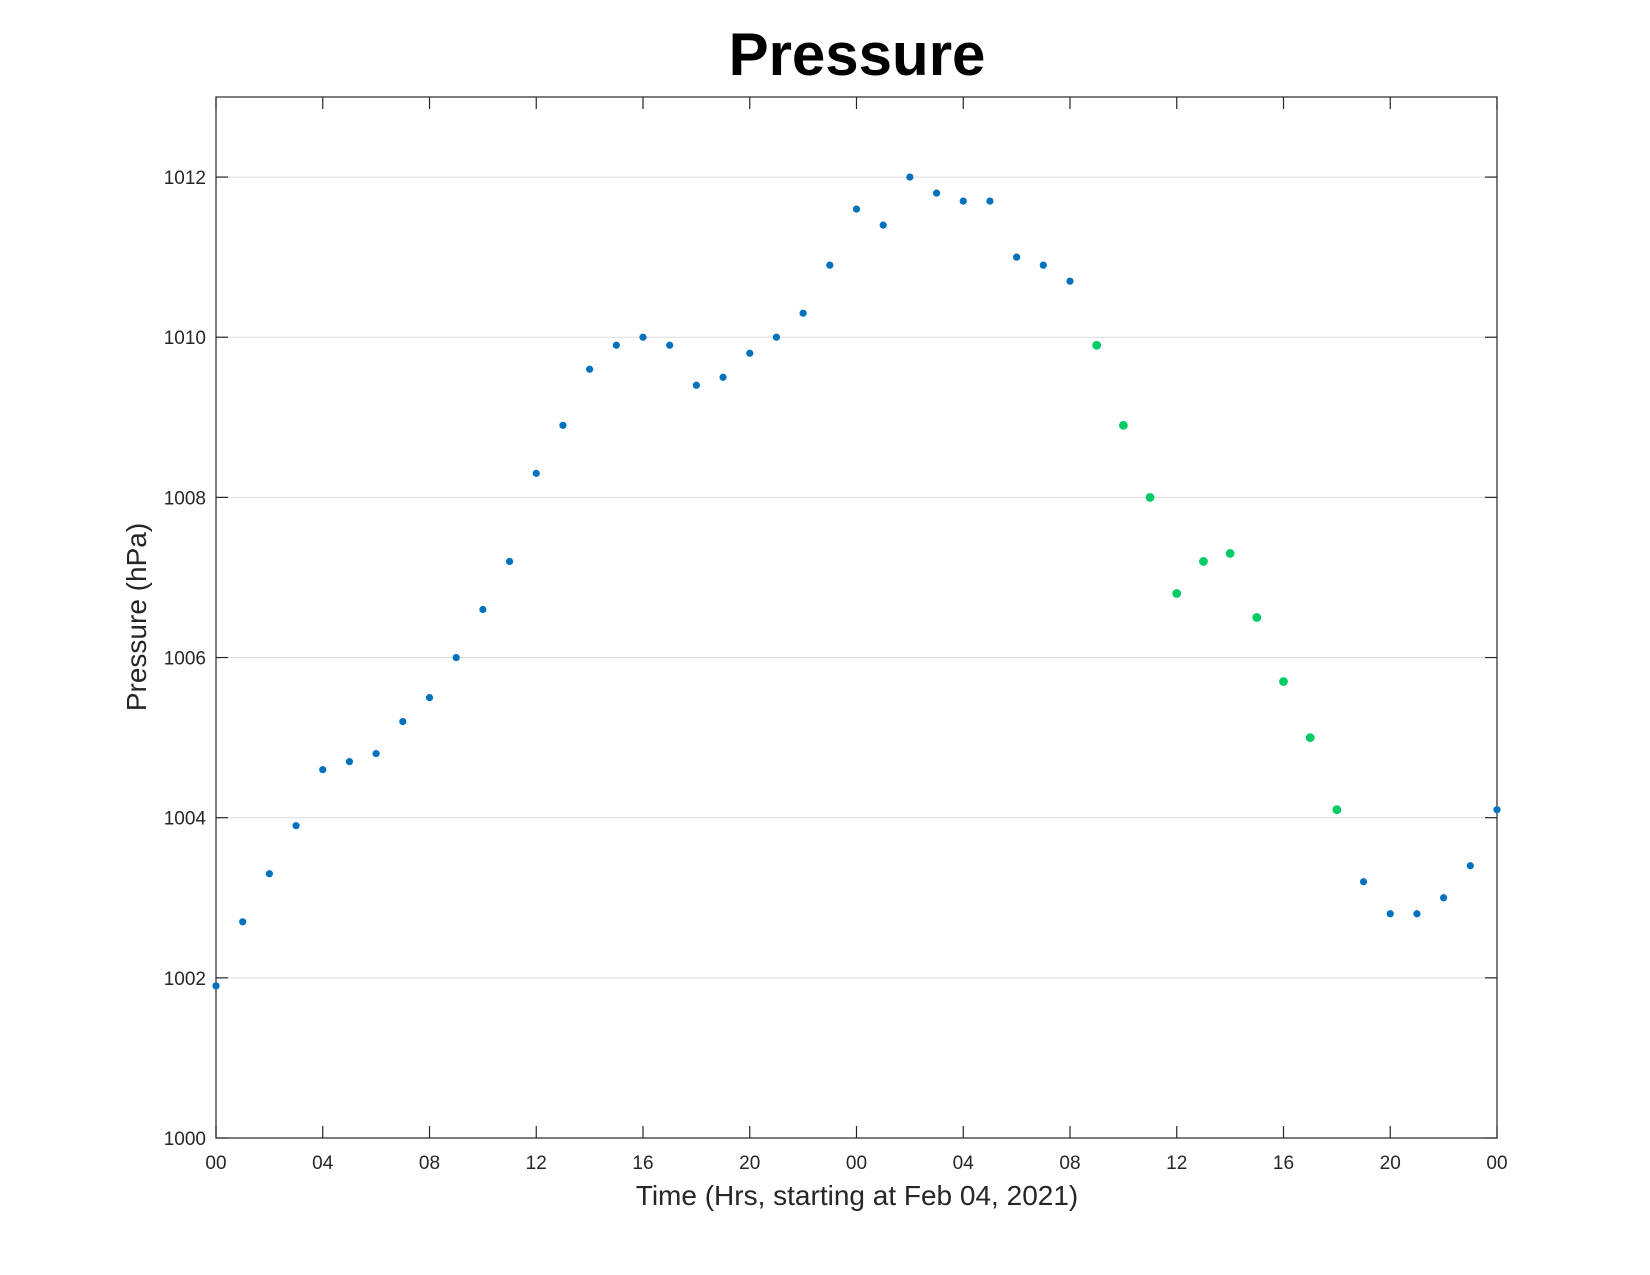  Describe the element at coordinates (185, 659) in the screenshot. I see `y-tick-label: 1006` at that location.